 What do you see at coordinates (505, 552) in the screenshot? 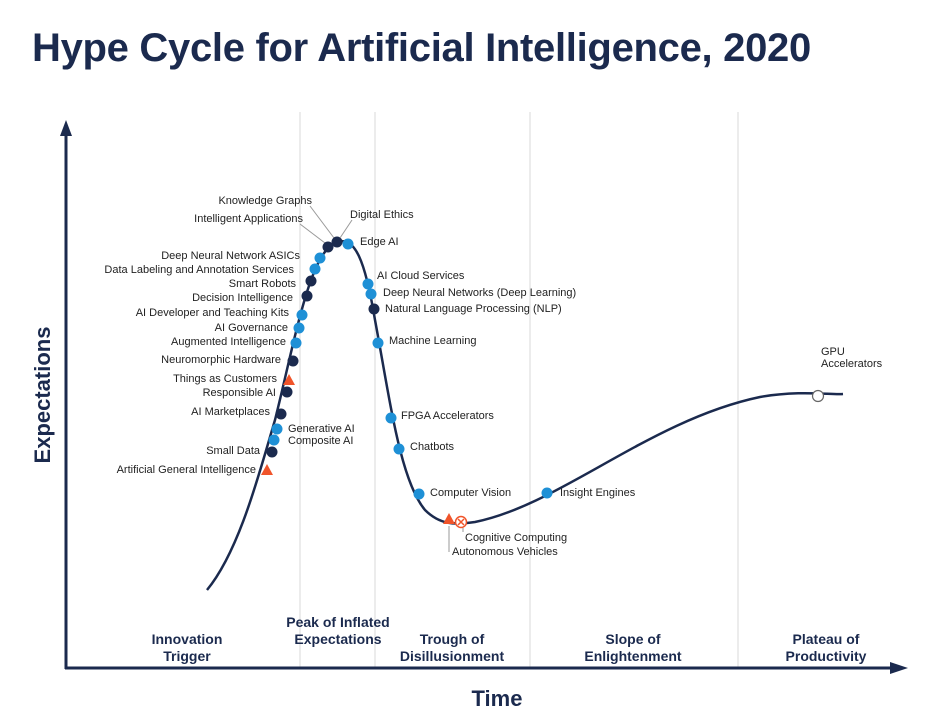
I see `technology-label: Autonomous Vehicles` at bounding box center [505, 552].